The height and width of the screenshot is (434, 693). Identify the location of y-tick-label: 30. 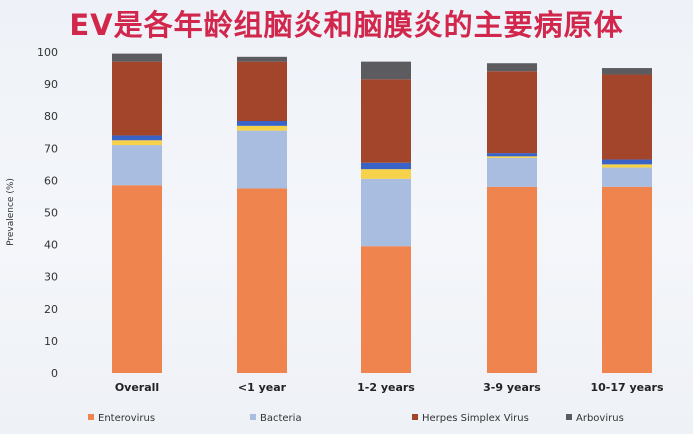
(51, 277).